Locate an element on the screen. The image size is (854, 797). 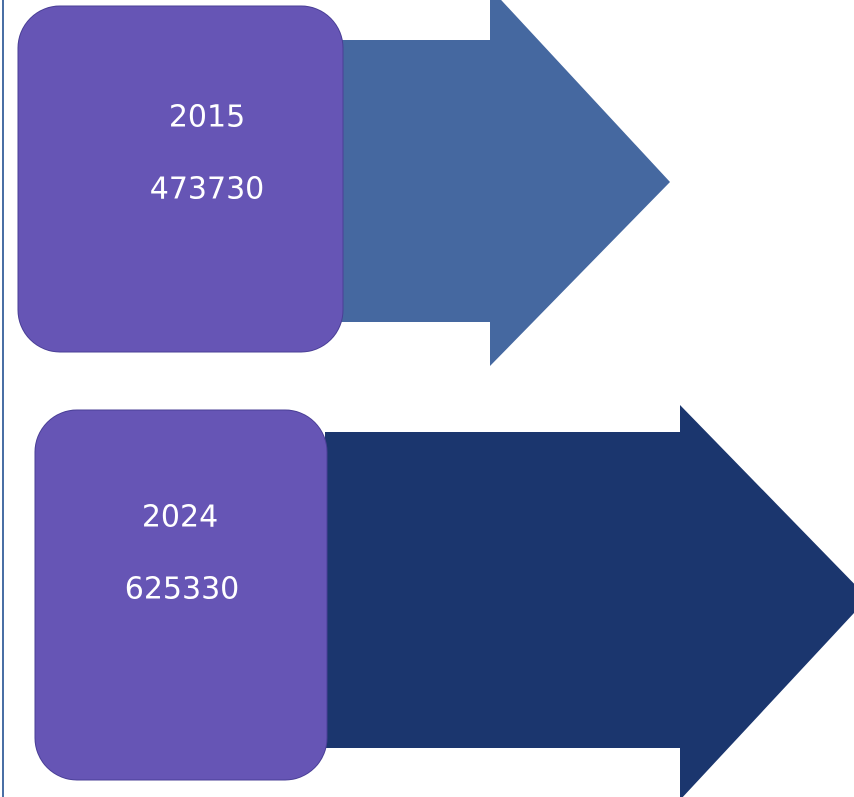
item-value: 625330 is located at coordinates (182, 589).